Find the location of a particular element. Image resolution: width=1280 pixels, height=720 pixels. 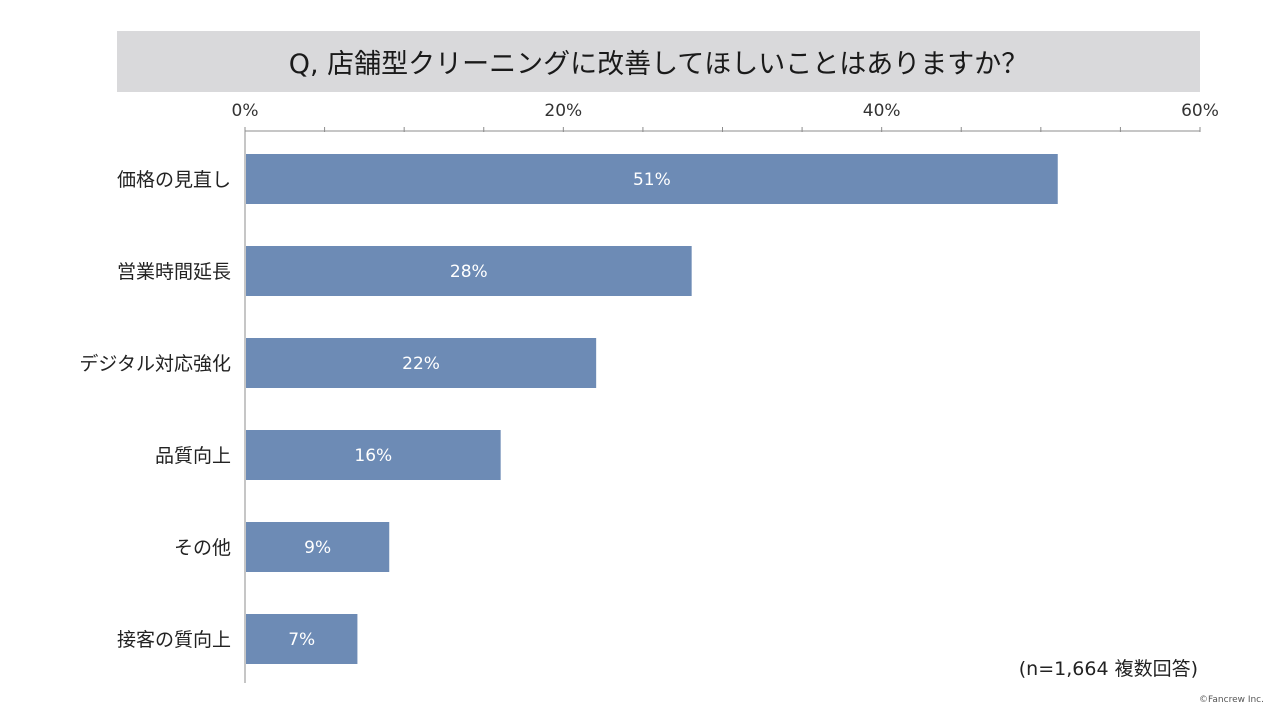

category-label: 品質向上 is located at coordinates (193, 456).